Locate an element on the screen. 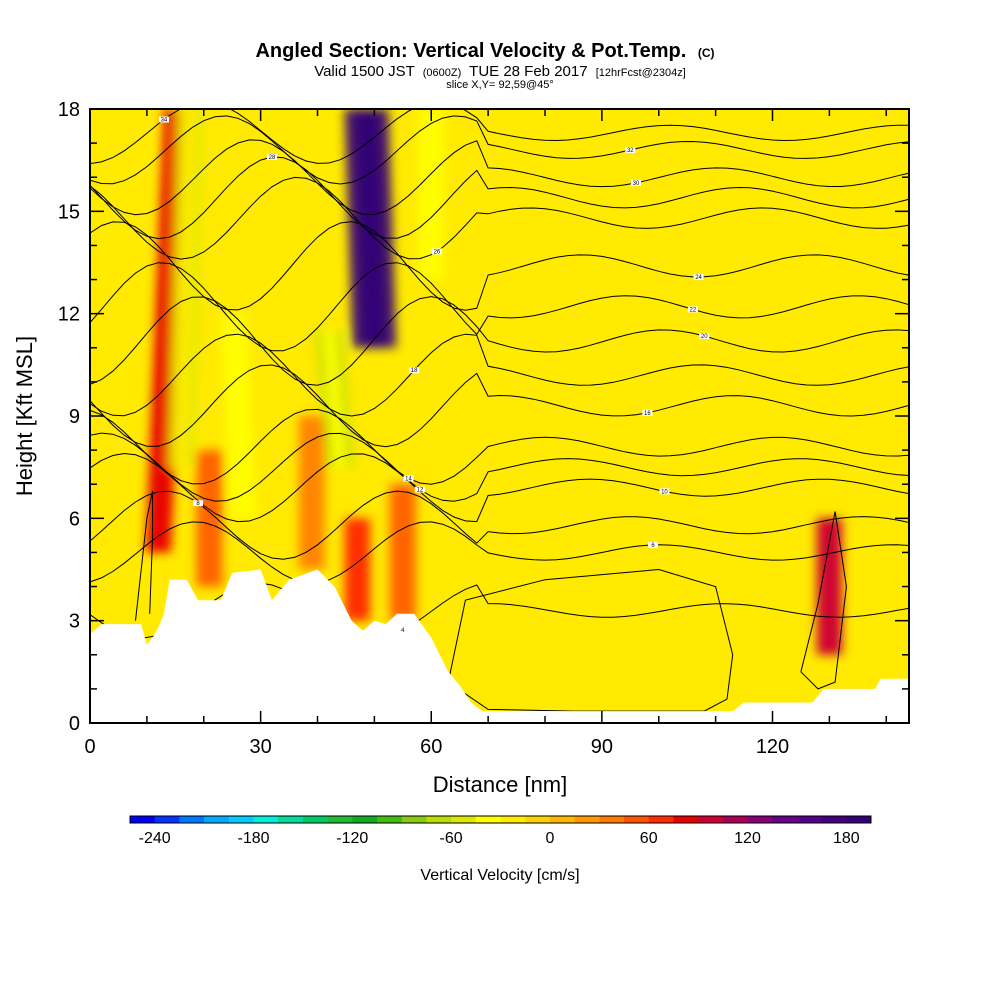  x-tick-label: 30 is located at coordinates (261, 747).